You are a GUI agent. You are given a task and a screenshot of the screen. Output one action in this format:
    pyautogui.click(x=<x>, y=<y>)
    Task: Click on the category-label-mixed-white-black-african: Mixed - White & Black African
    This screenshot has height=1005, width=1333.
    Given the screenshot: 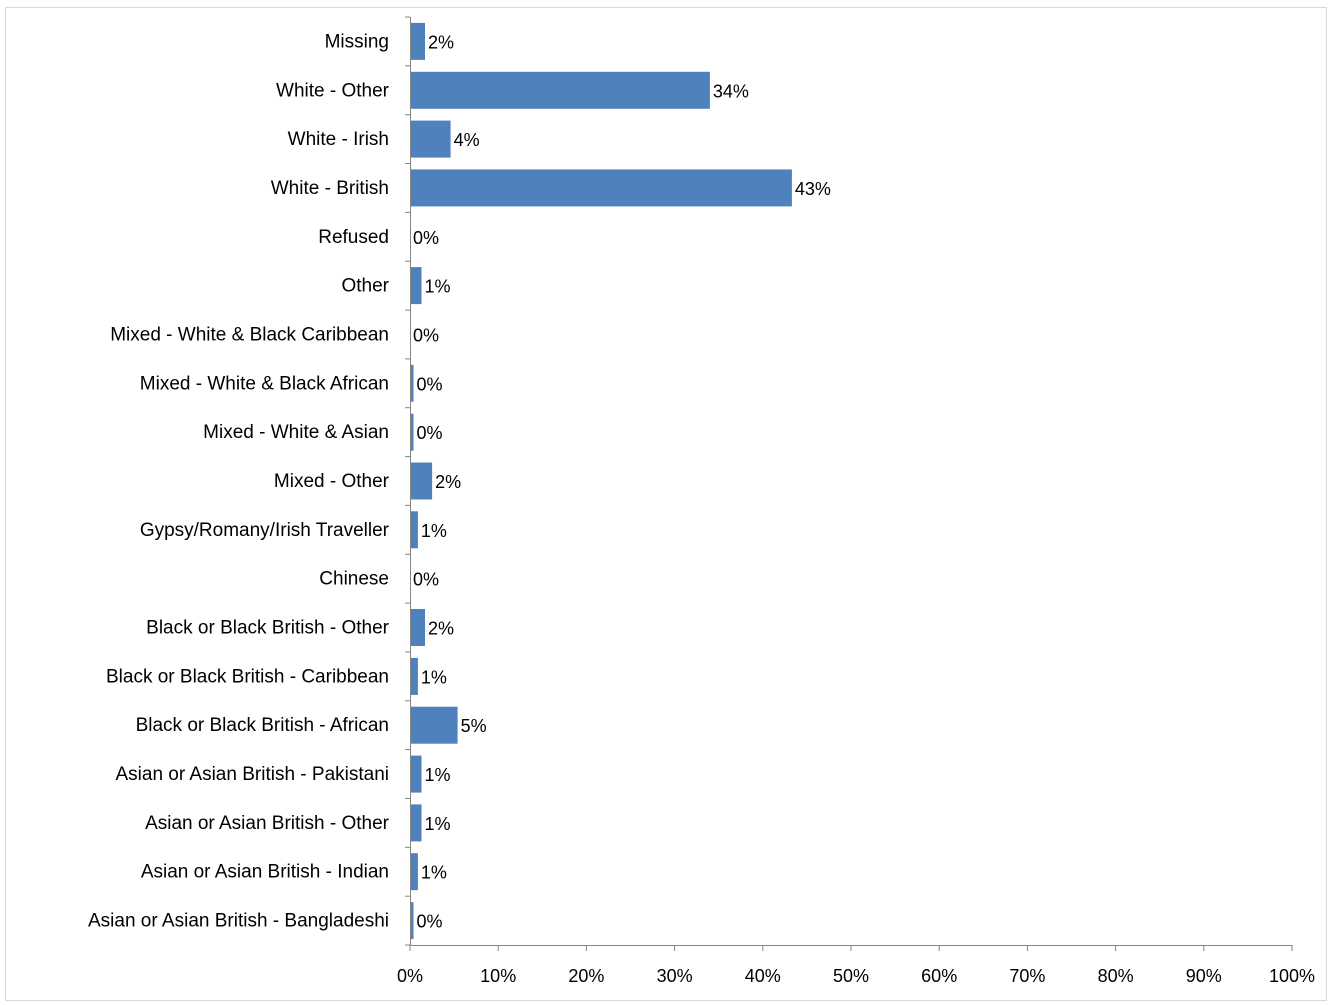 What is the action you would take?
    pyautogui.click(x=264, y=383)
    